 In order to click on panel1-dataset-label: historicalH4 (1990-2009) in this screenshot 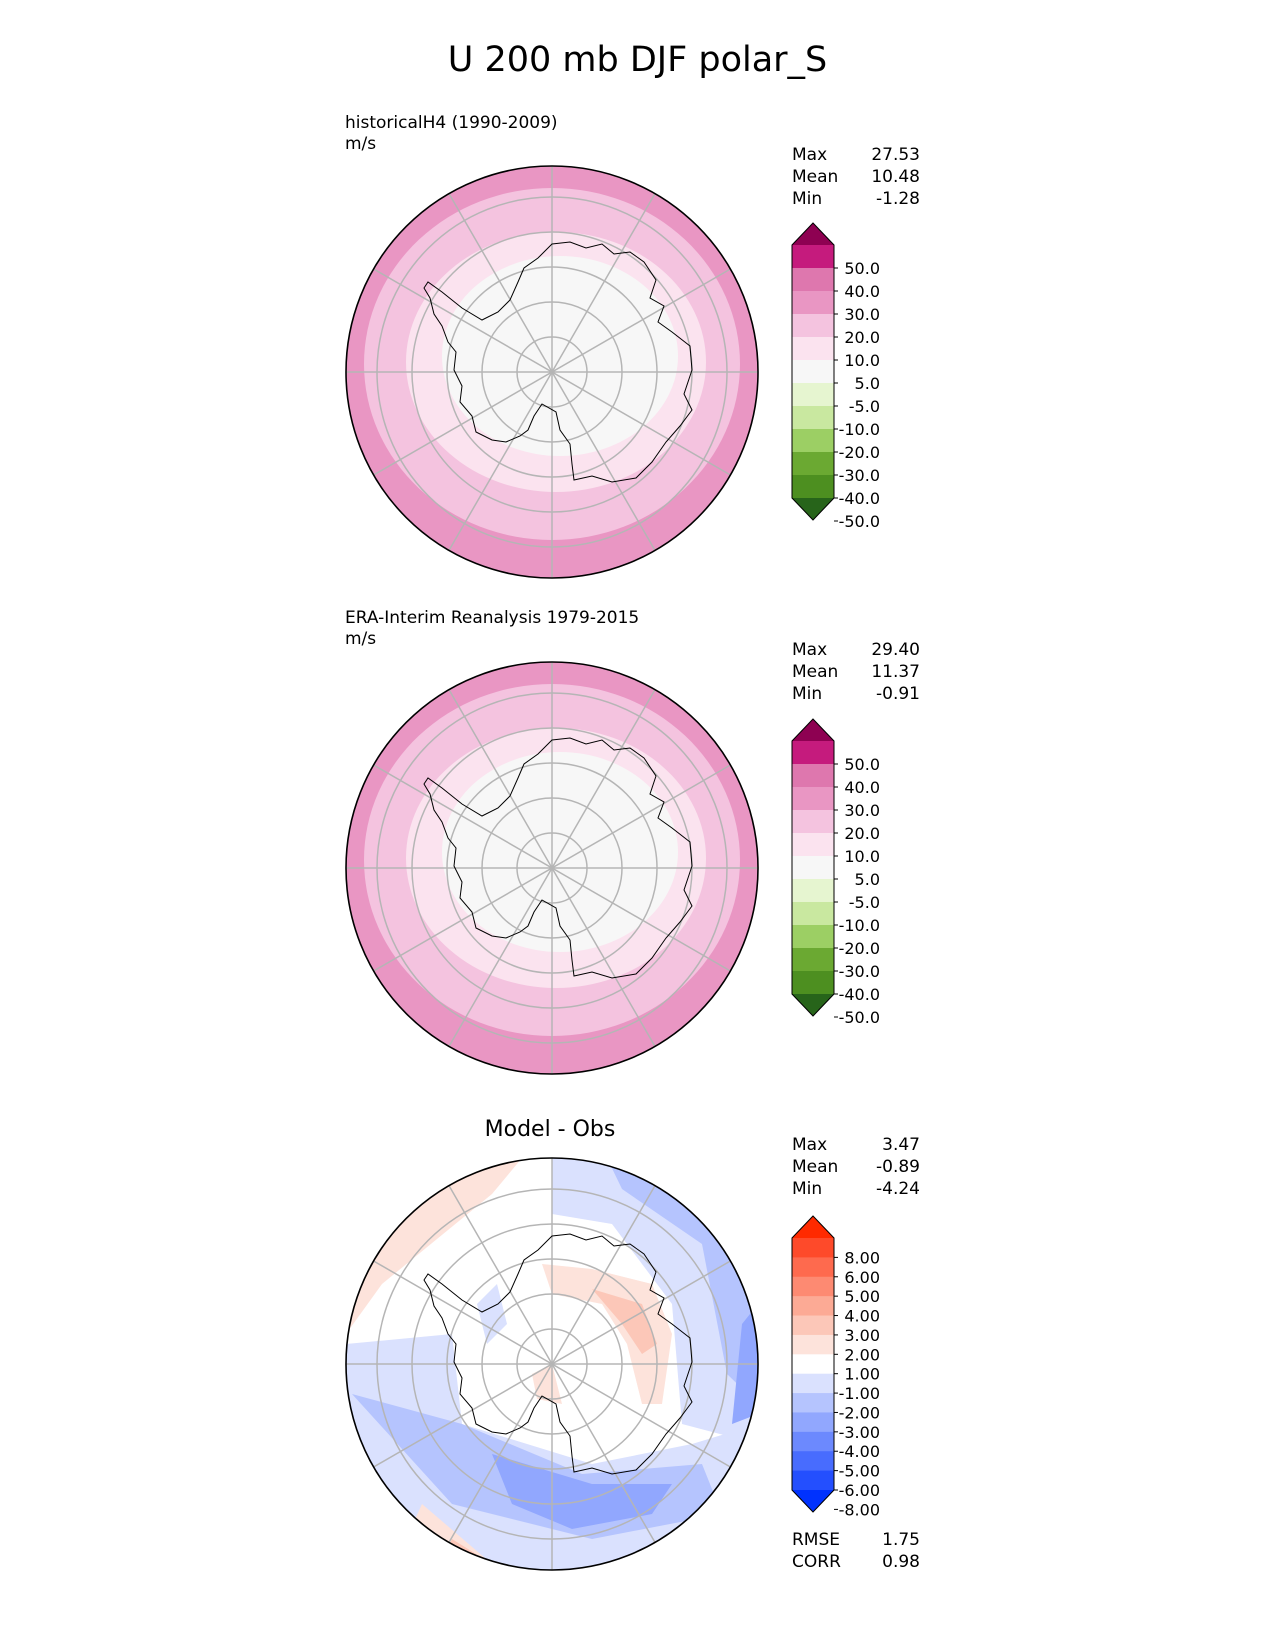, I will do `click(451, 123)`.